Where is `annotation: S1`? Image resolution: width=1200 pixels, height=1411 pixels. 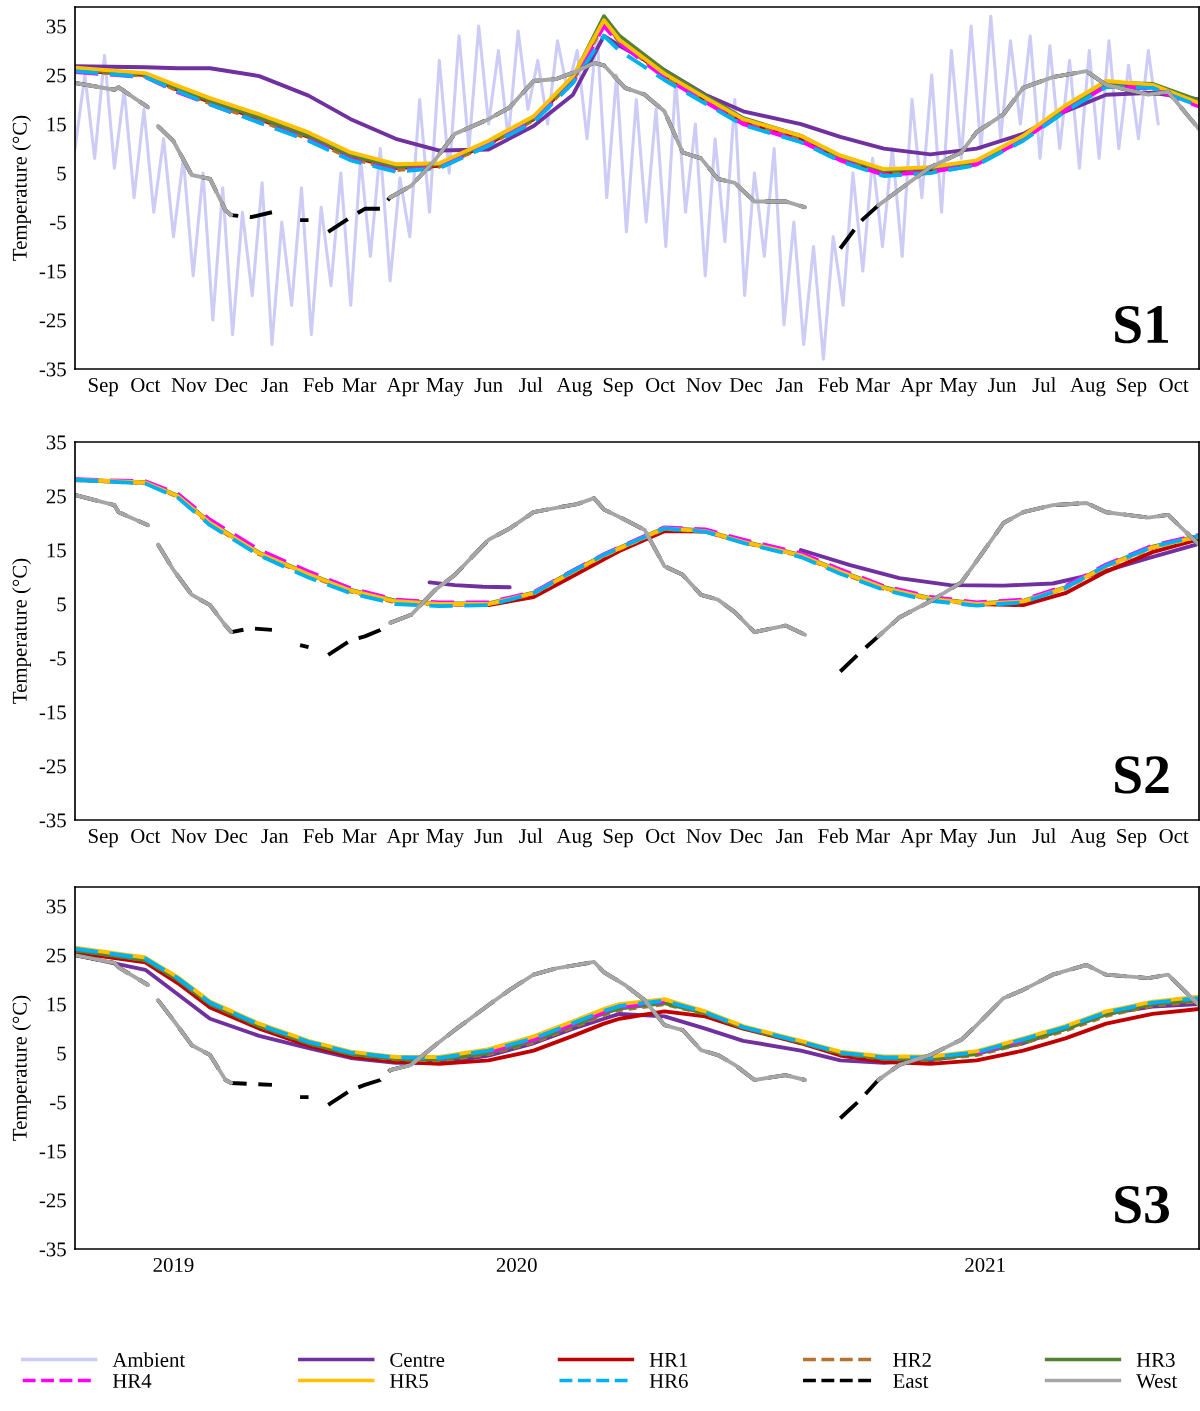
annotation: S1 is located at coordinates (1142, 324).